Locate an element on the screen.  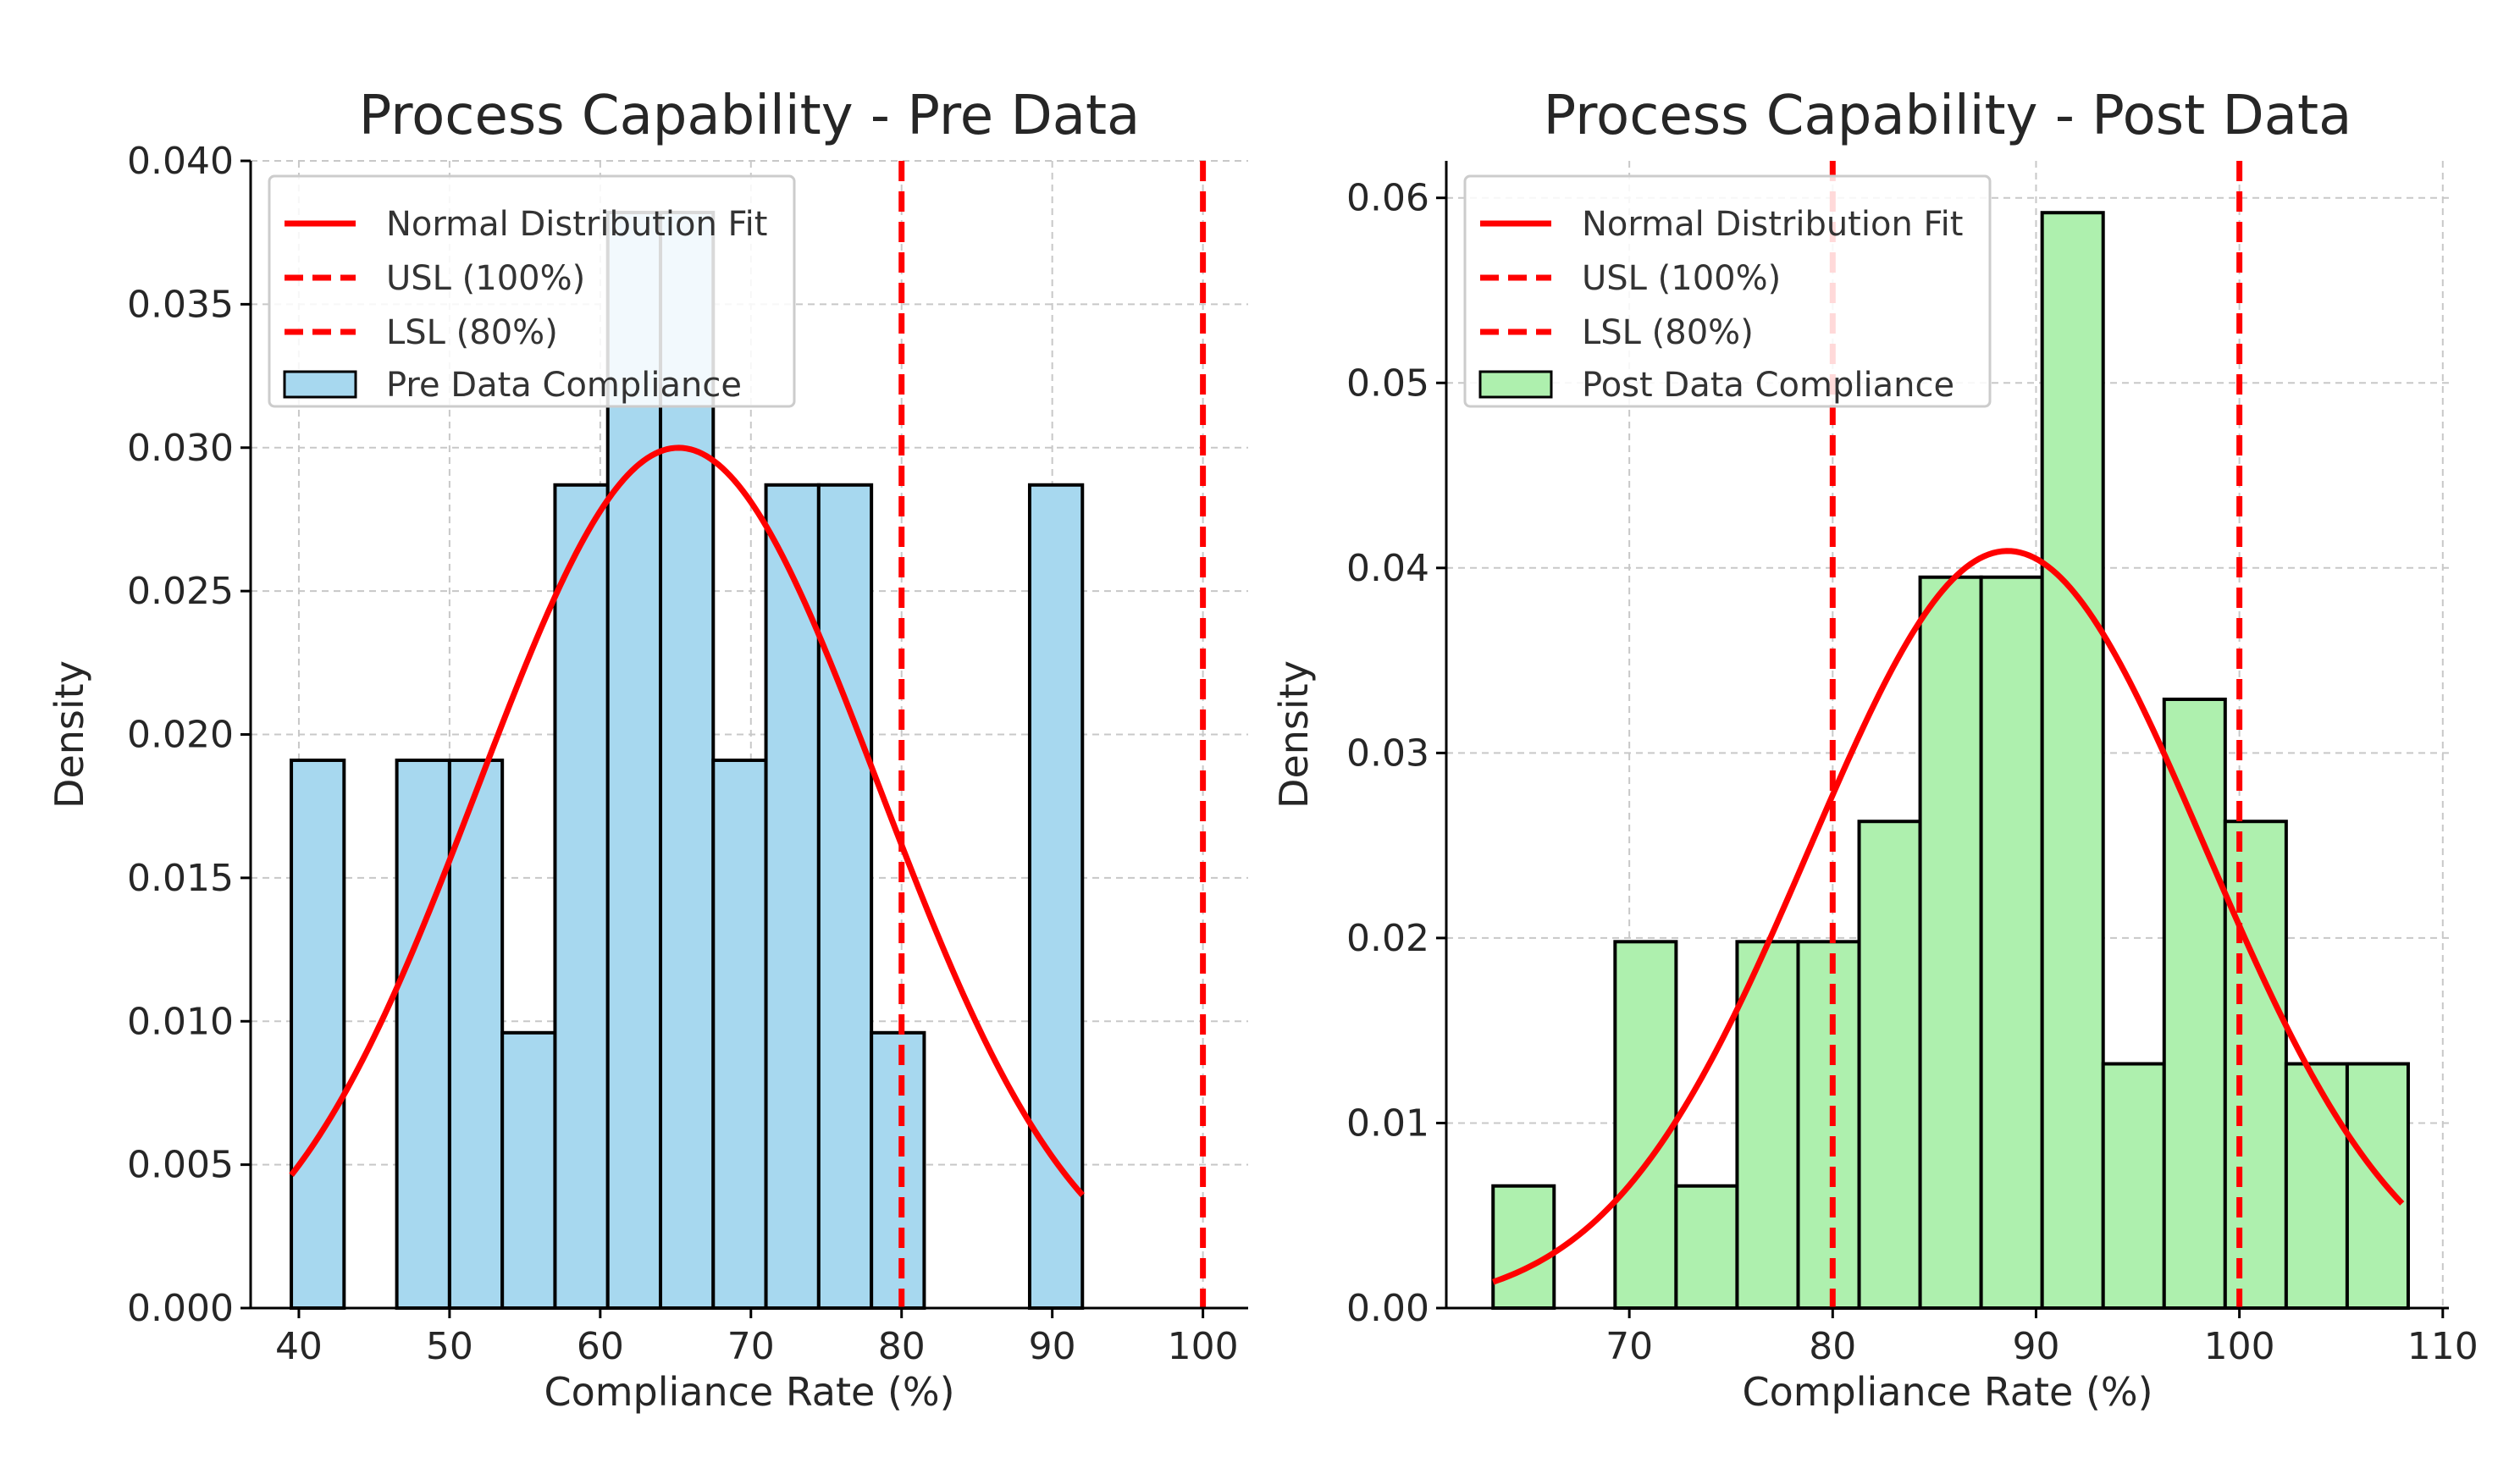
y-tick-label: 0.025 is located at coordinates (180, 591).